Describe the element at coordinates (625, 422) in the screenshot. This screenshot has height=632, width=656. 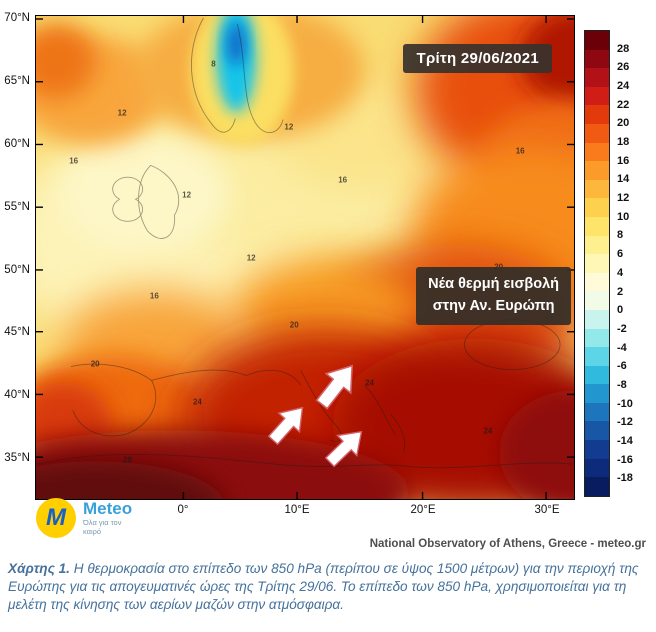
I see `colorbar-tick-label: -12` at that location.